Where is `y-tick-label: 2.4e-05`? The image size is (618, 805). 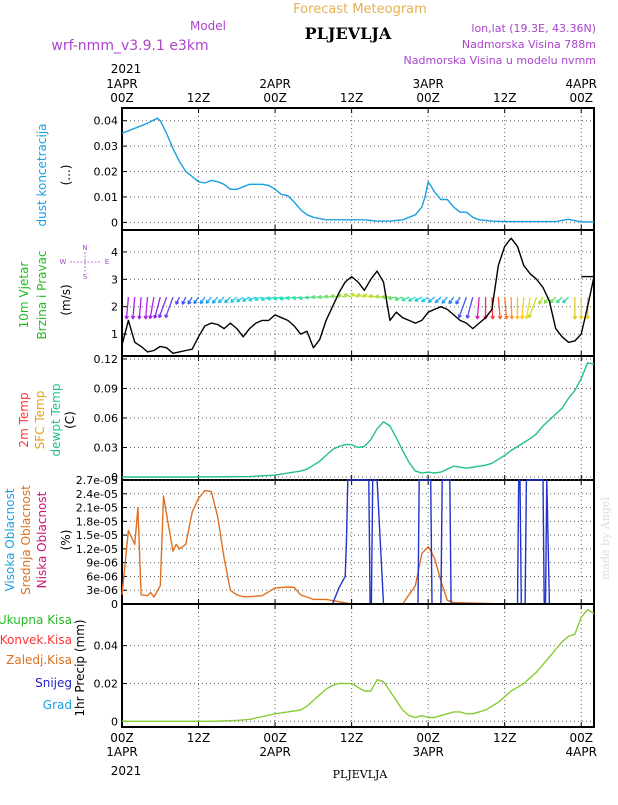 y-tick-label: 2.4e-05 is located at coordinates (97, 494).